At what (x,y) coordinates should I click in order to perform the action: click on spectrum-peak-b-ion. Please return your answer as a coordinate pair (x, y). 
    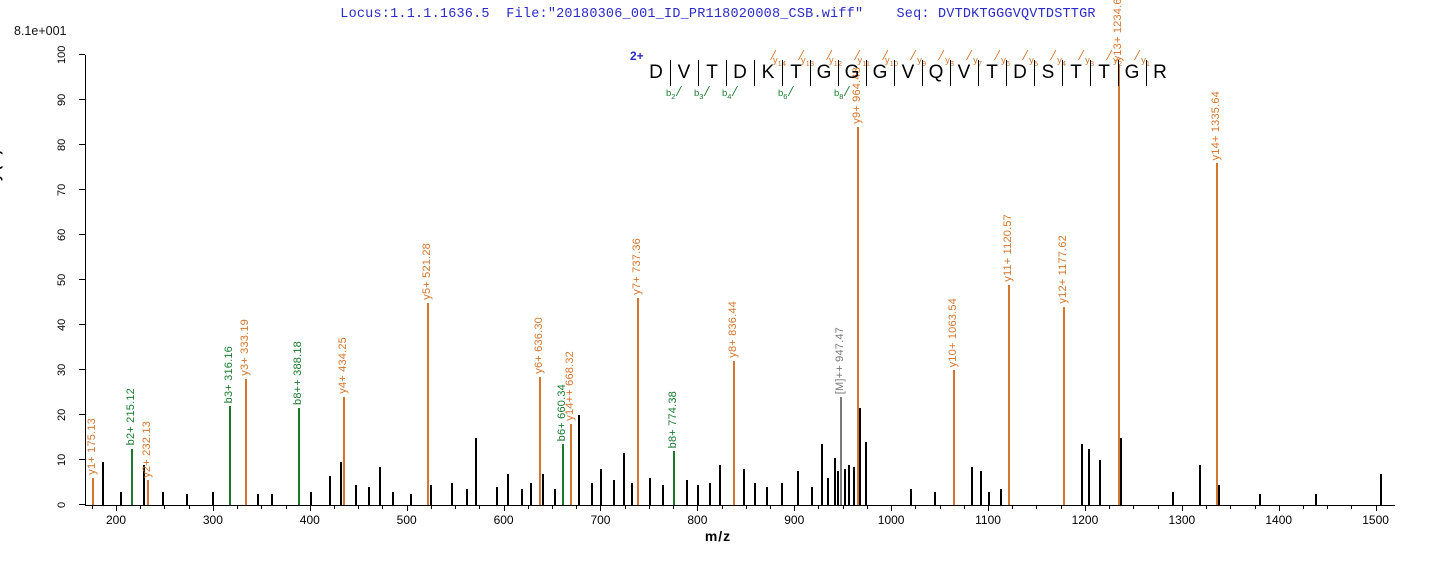
    Looking at the image, I should click on (131, 476).